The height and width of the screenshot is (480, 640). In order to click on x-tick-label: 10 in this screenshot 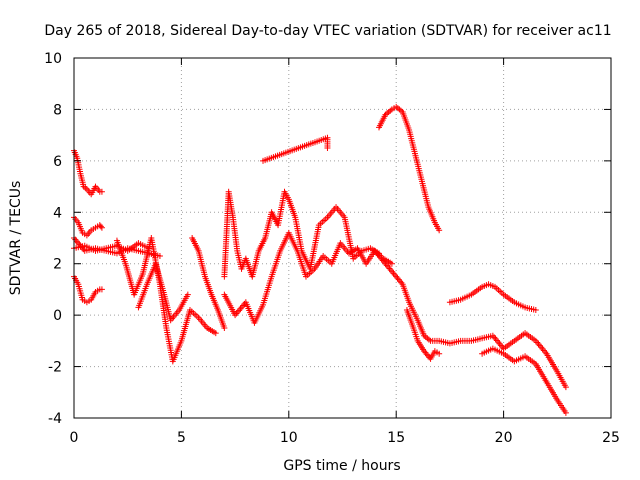, I will do `click(289, 438)`.